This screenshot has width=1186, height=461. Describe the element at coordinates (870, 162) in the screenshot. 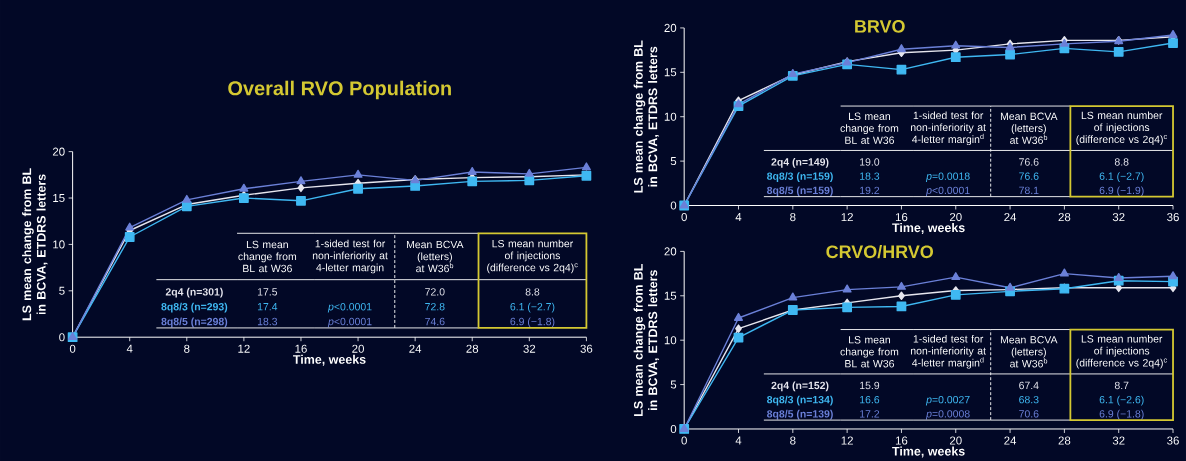

I see `annotation: 19.0` at that location.